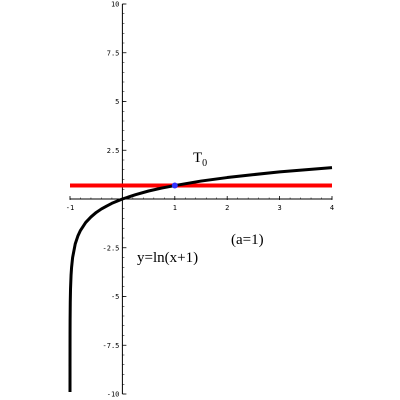 Image resolution: width=400 pixels, height=400 pixels. What do you see at coordinates (70, 208) in the screenshot?
I see `x-tick-label: -1` at bounding box center [70, 208].